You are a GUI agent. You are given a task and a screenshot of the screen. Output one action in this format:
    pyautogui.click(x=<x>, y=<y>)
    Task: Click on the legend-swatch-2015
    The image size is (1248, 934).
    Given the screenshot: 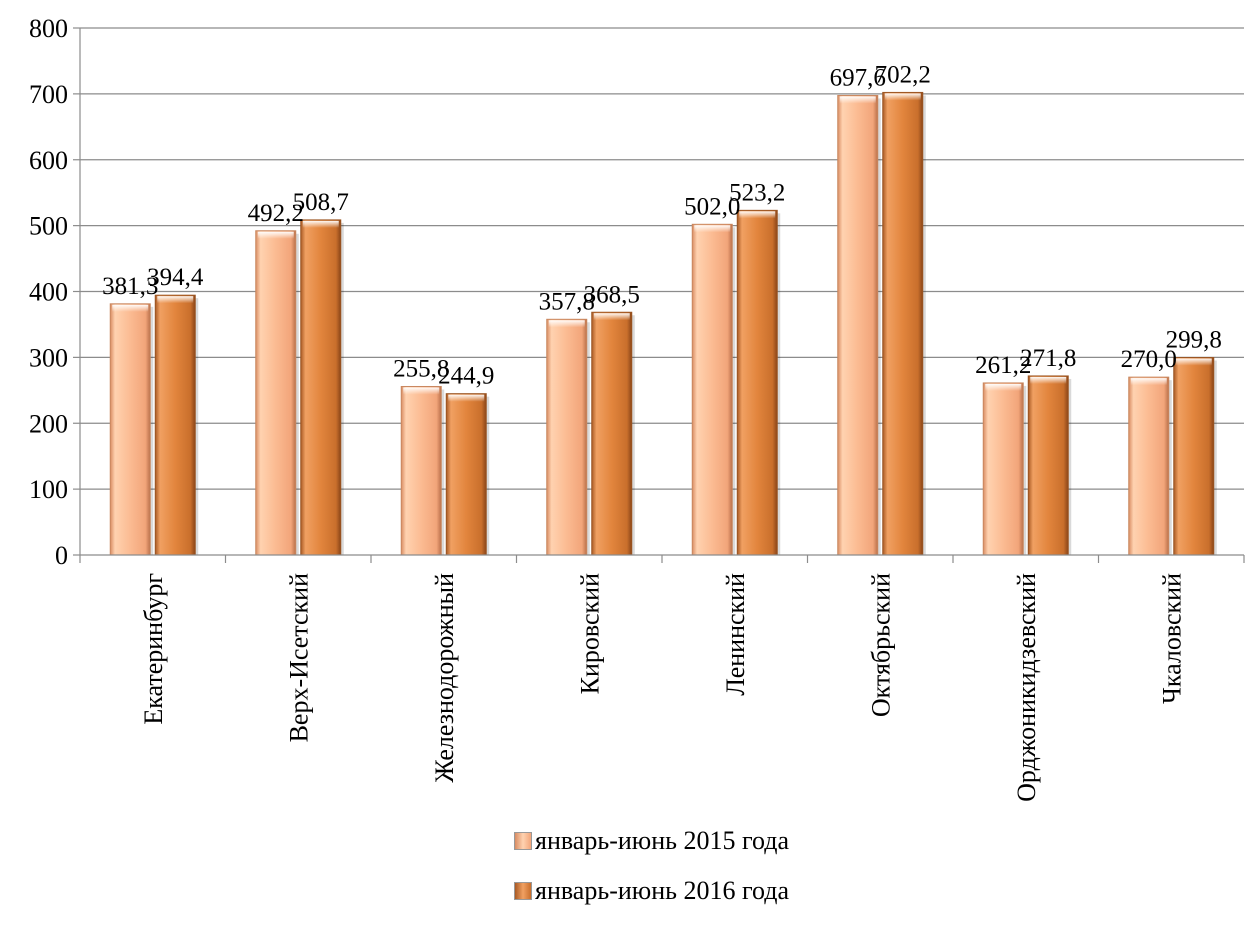 What is the action you would take?
    pyautogui.click(x=523, y=841)
    